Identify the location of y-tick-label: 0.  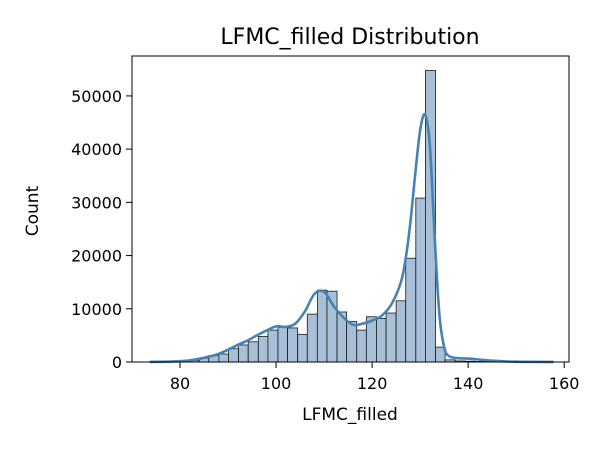
(117, 362).